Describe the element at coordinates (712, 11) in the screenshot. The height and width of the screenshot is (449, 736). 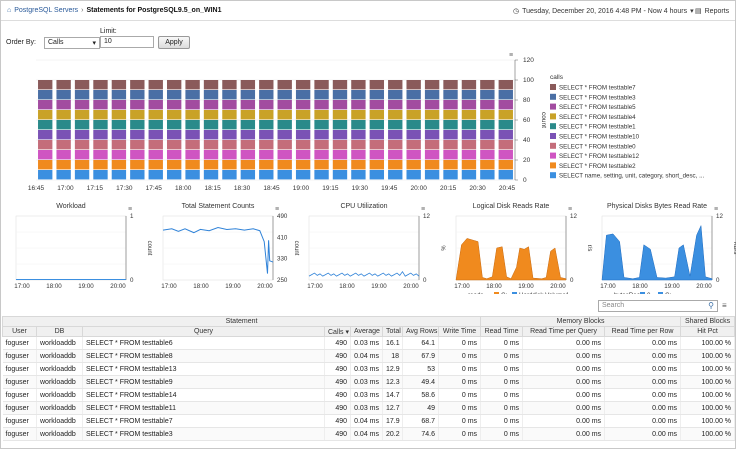
I see `reports-button: ▤ Reports` at that location.